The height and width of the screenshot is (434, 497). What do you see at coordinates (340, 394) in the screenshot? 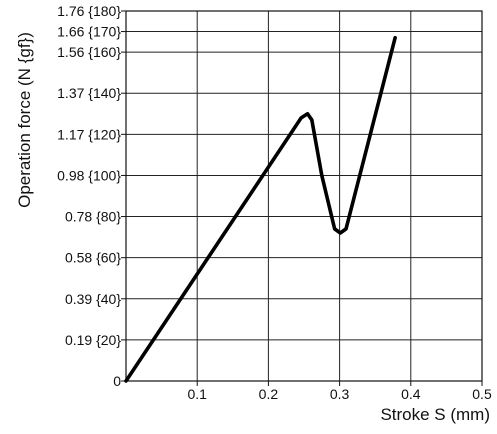
I see `x-tick-label: 0.3` at bounding box center [340, 394].